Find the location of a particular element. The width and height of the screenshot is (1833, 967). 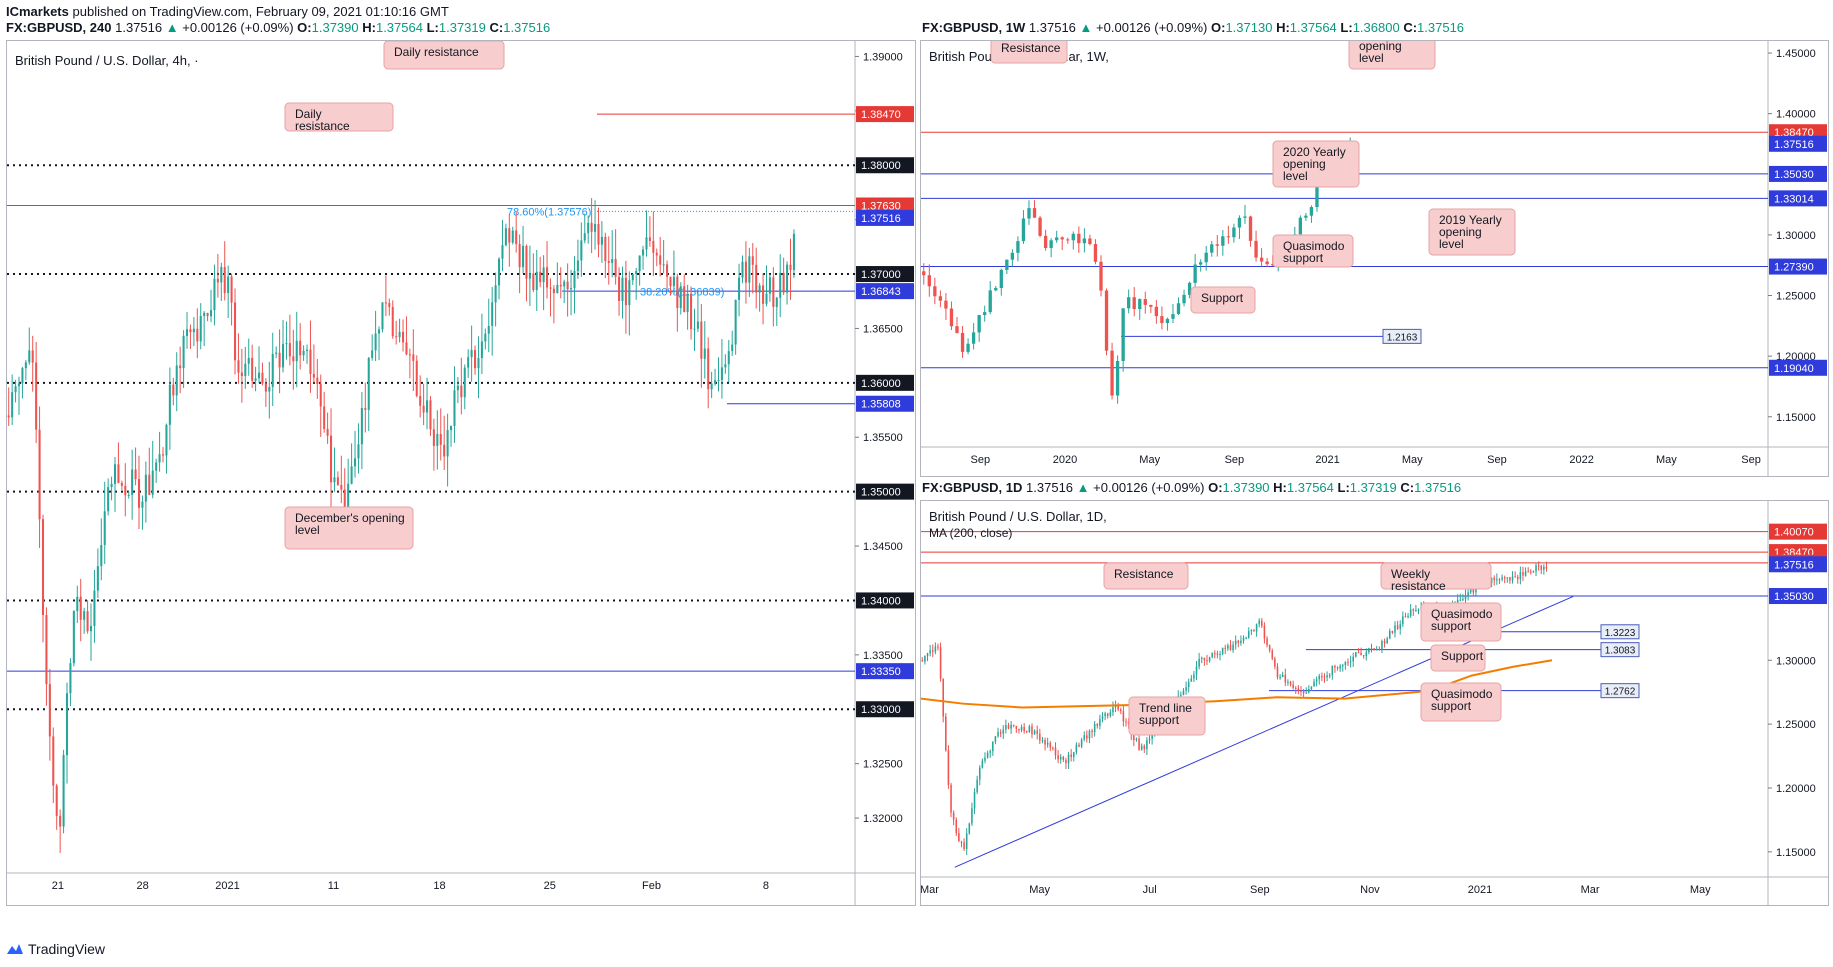

callout-text: Quasimodo is located at coordinates (1462, 614).